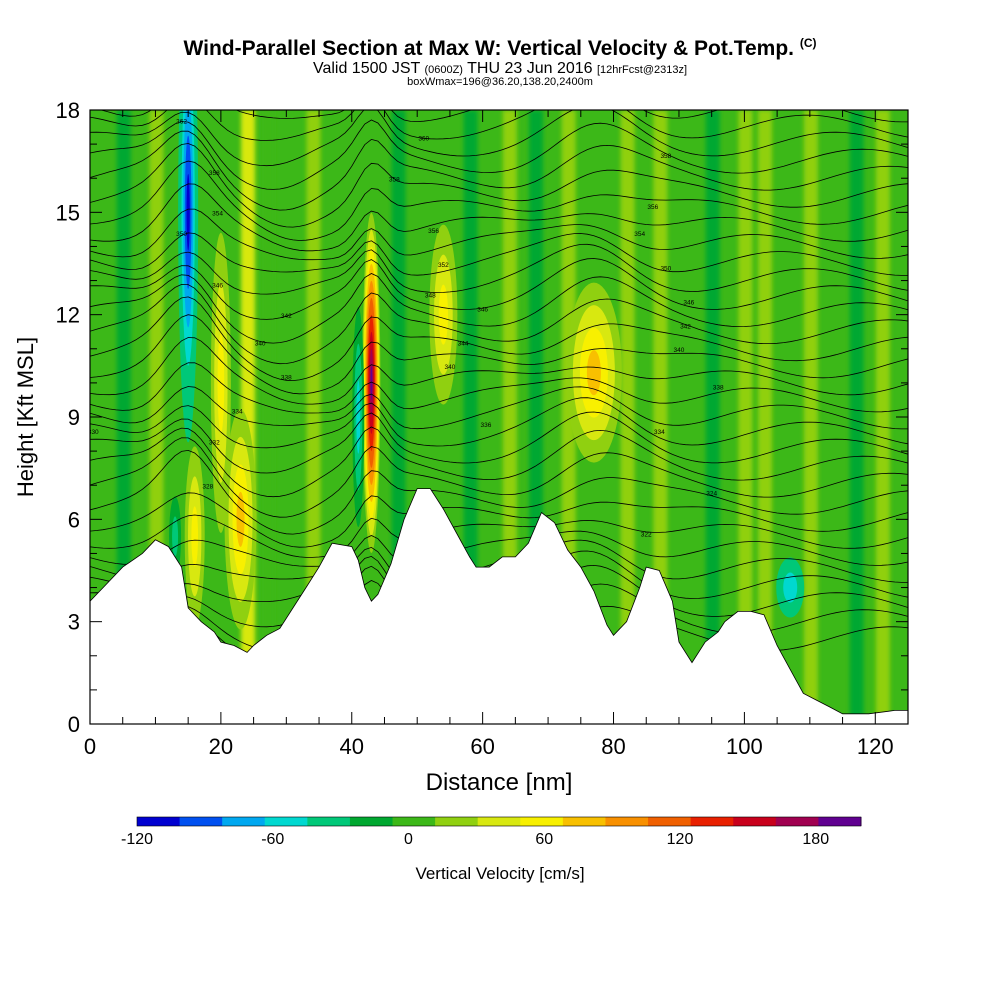 Image resolution: width=1000 pixels, height=1000 pixels. Describe the element at coordinates (443, 265) in the screenshot. I see `theta-label: 352` at that location.